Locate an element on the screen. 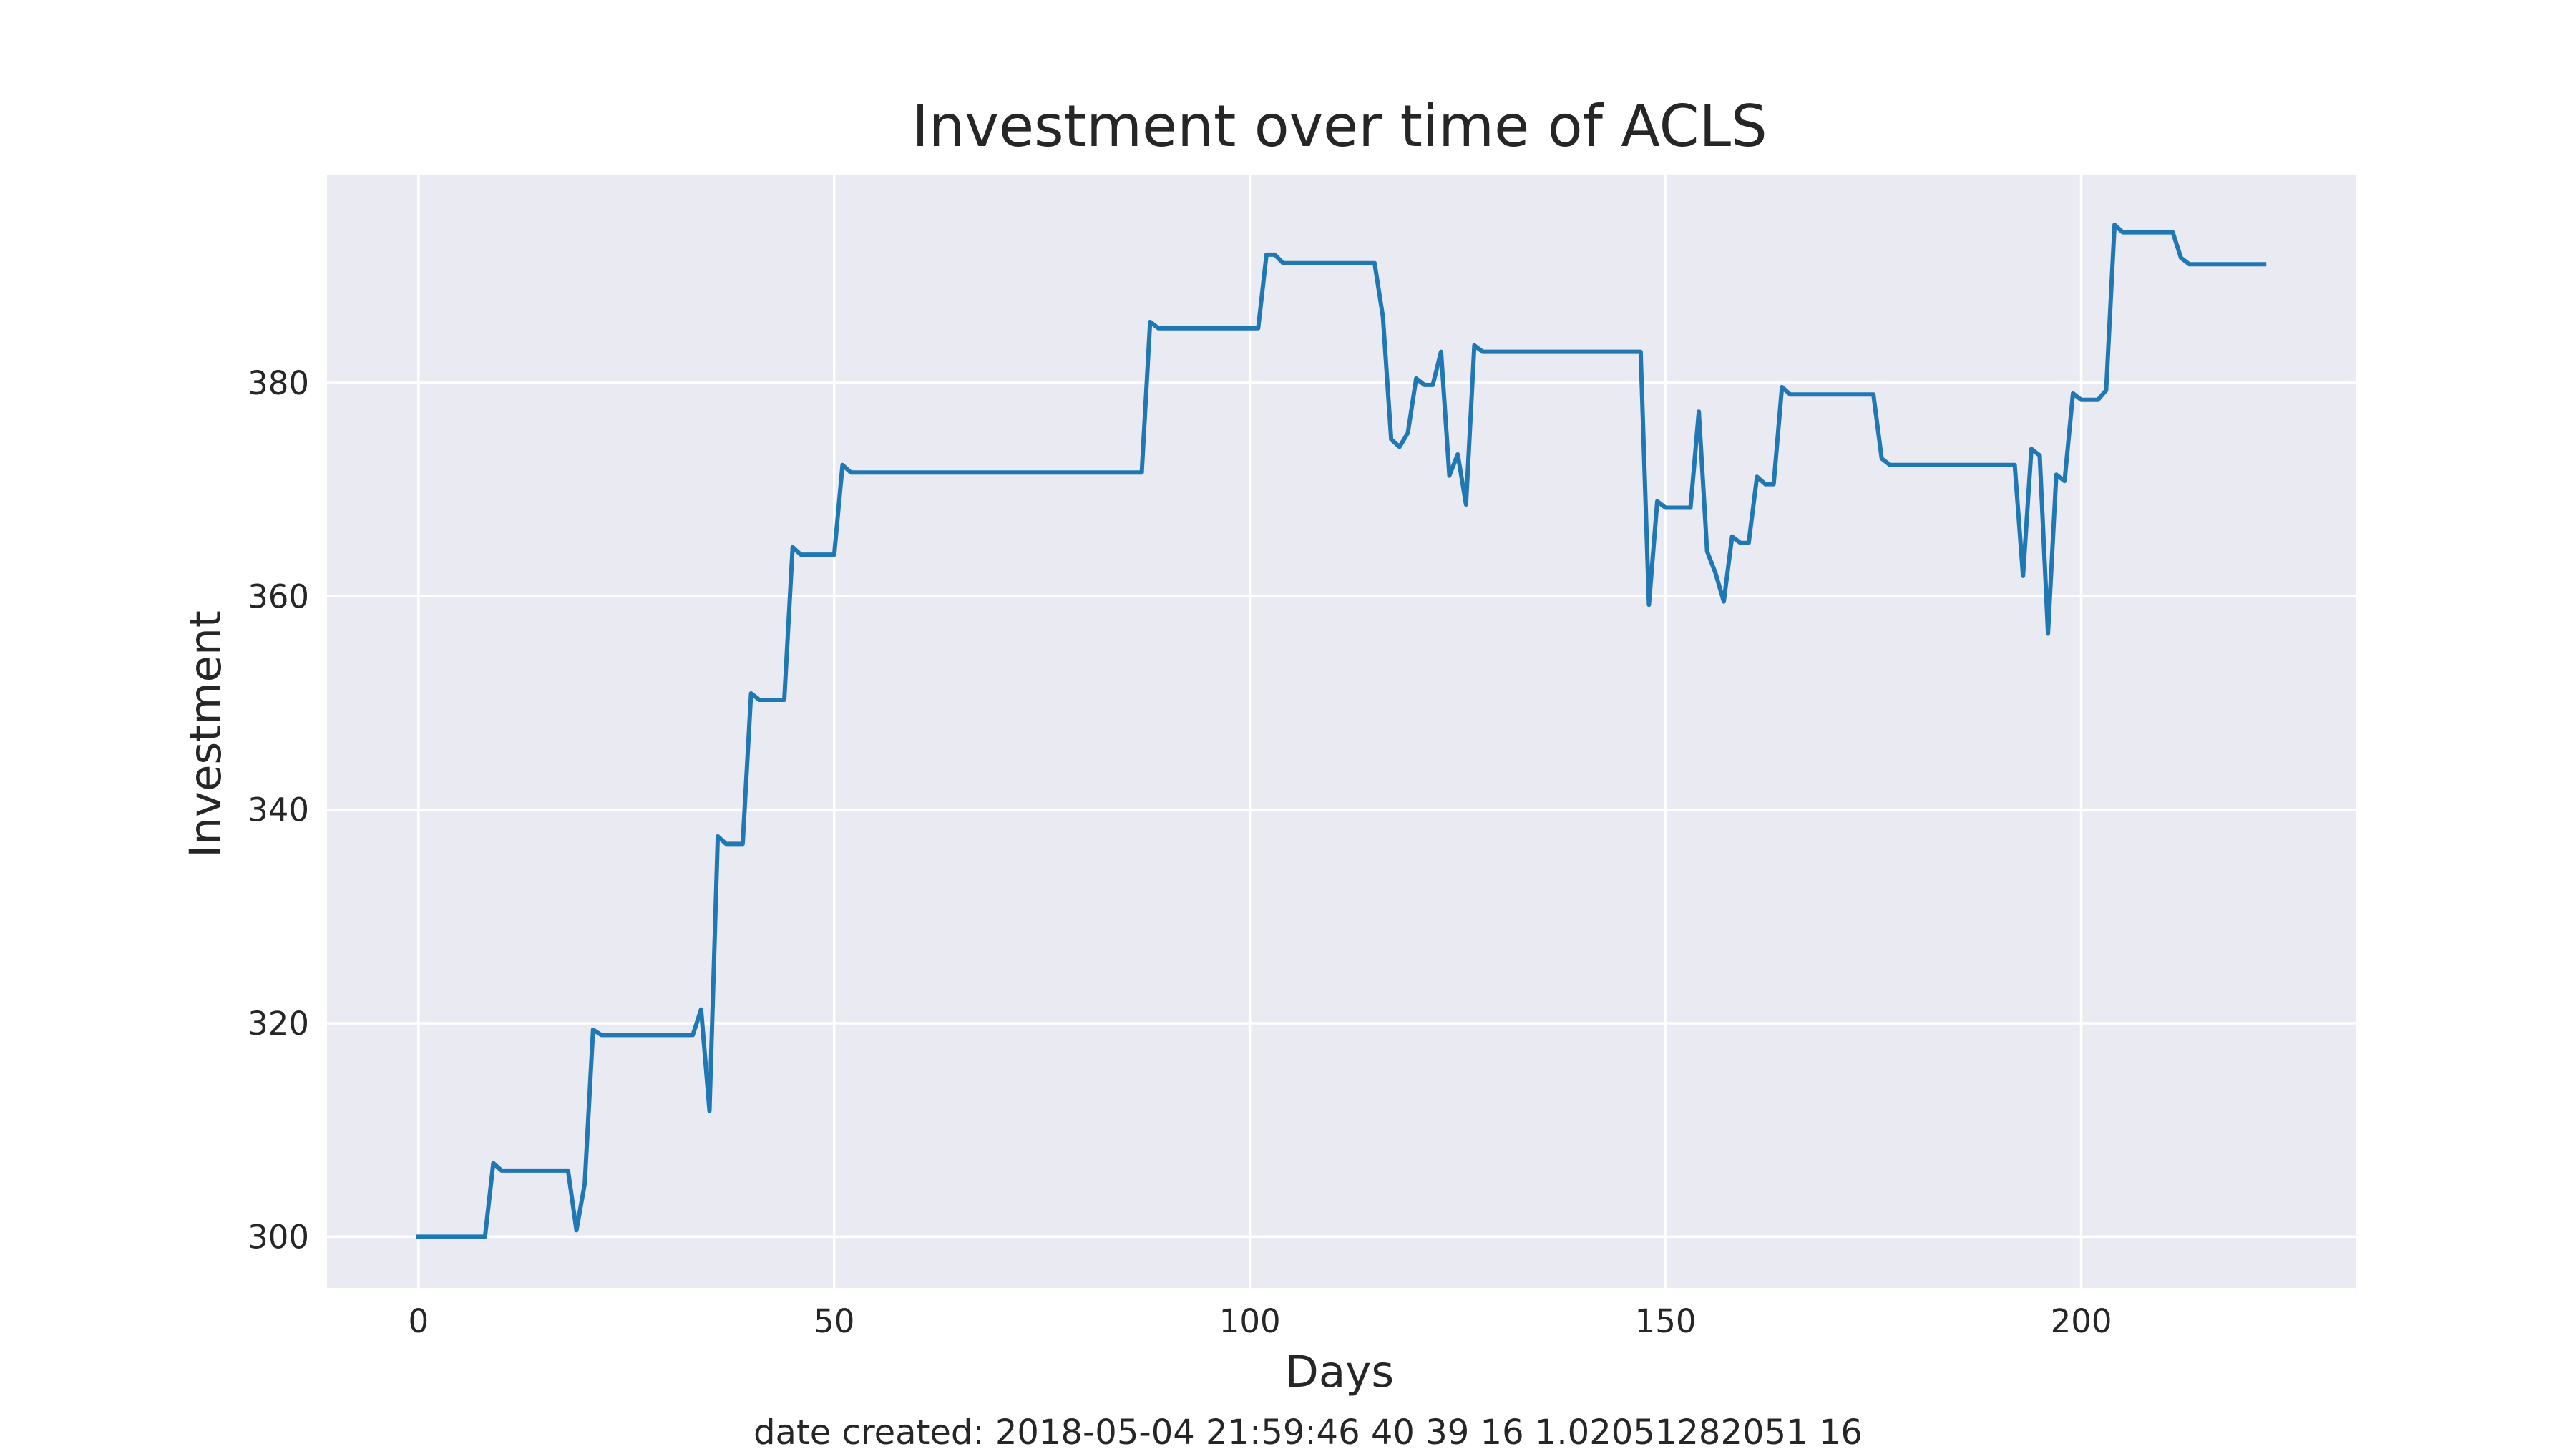 Image resolution: width=2576 pixels, height=1449 pixels. y-tick-label: 320 is located at coordinates (278, 1024).